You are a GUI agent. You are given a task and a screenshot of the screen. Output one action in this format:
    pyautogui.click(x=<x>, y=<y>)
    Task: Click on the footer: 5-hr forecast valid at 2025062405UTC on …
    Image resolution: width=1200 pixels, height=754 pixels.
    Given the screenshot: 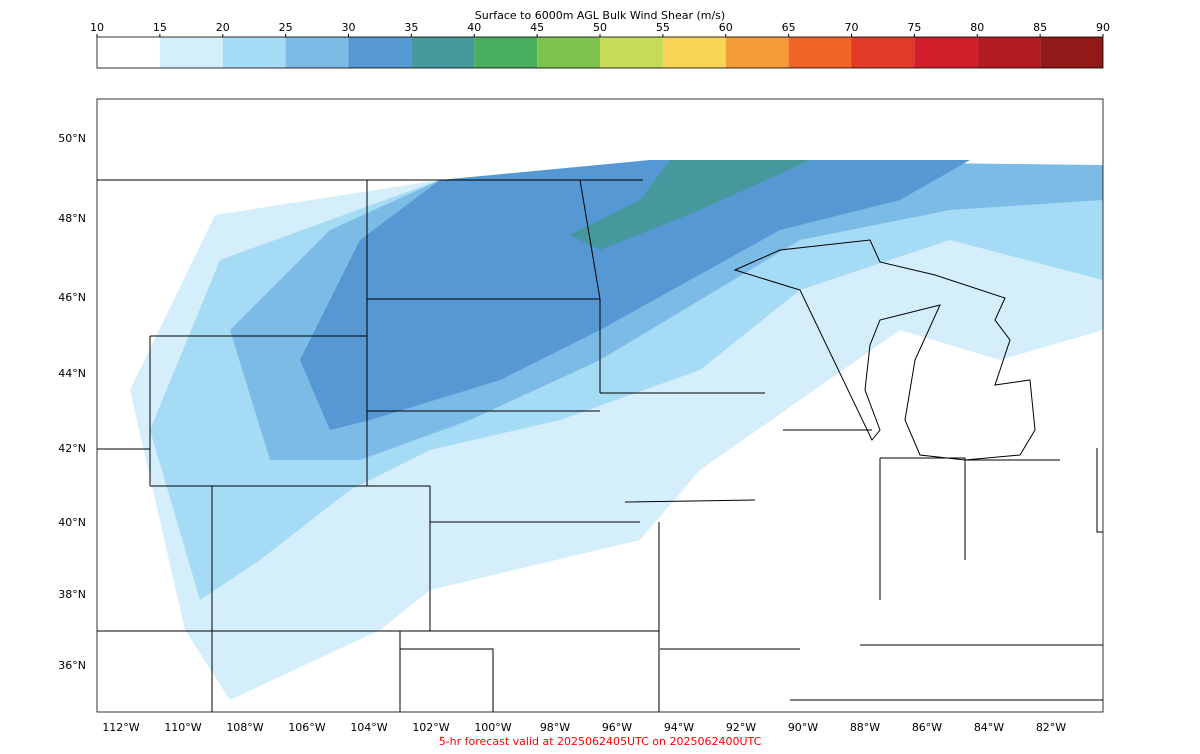 What is the action you would take?
    pyautogui.click(x=600, y=741)
    